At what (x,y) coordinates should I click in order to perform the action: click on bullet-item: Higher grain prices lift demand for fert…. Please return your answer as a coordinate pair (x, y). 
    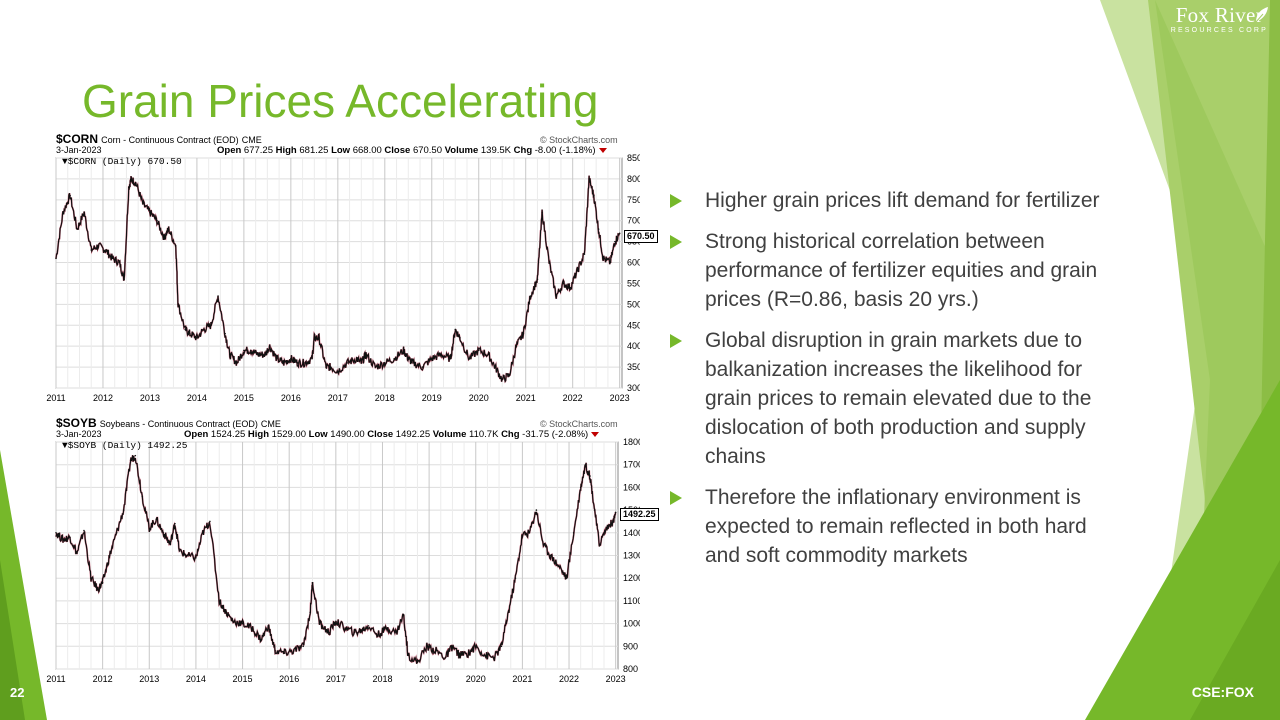
    Looking at the image, I should click on (893, 200).